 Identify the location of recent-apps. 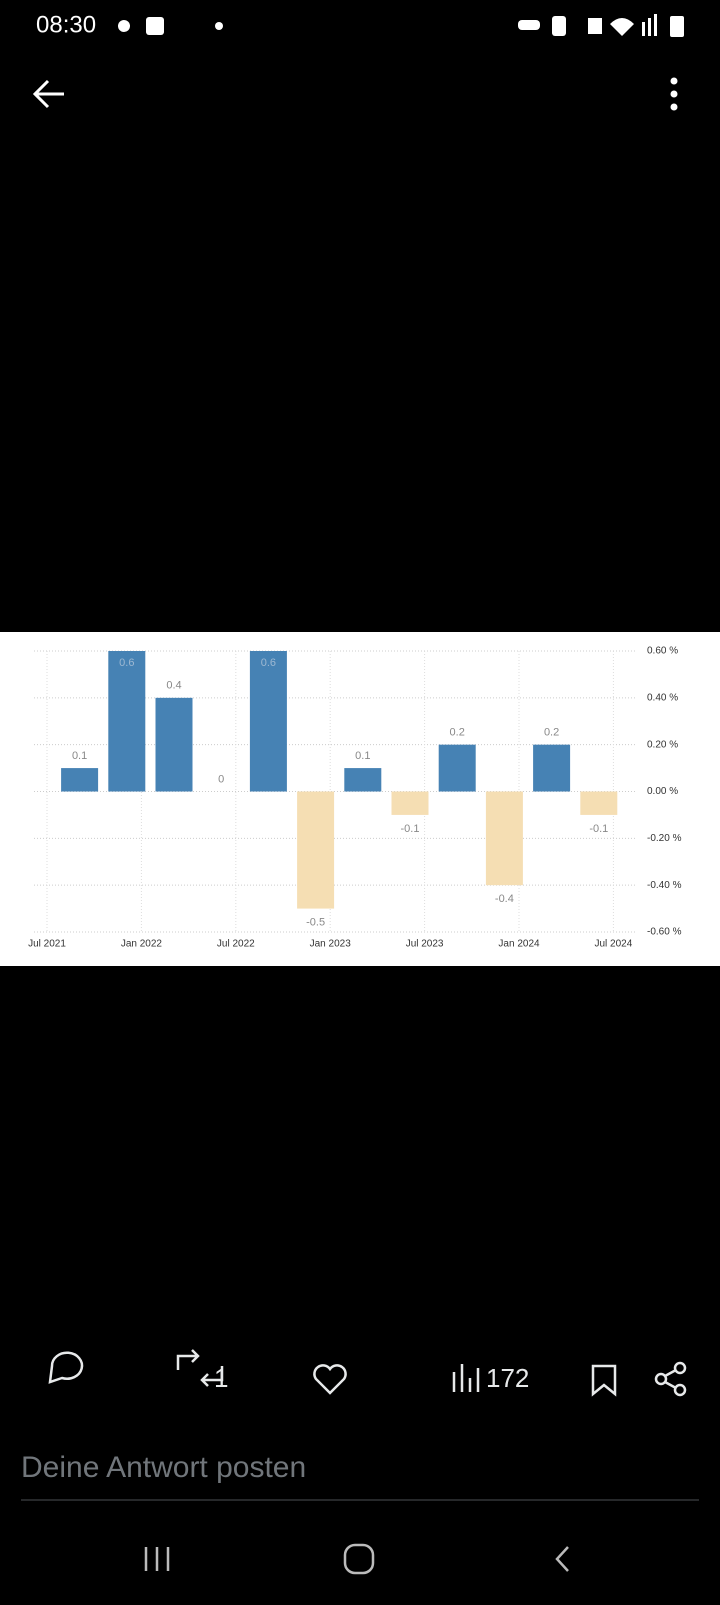
(157, 1559).